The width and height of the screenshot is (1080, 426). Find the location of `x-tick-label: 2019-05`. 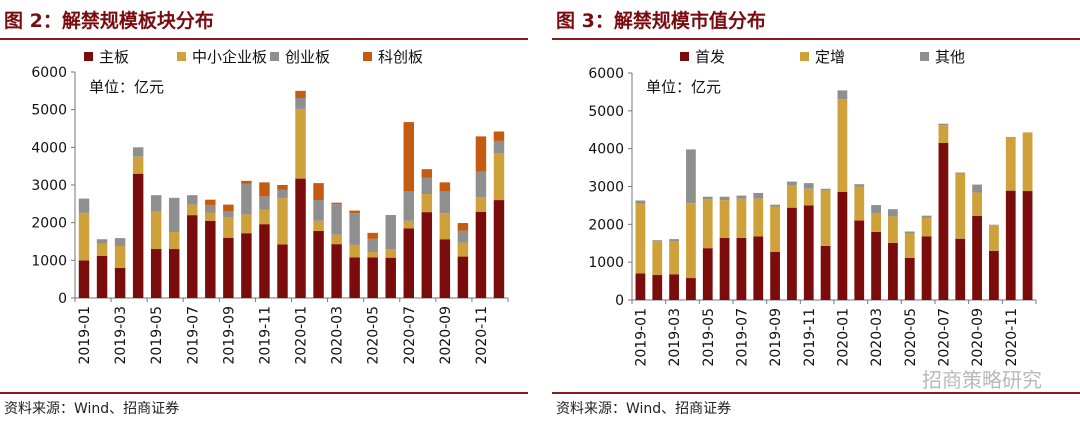

x-tick-label: 2019-05 is located at coordinates (709, 337).